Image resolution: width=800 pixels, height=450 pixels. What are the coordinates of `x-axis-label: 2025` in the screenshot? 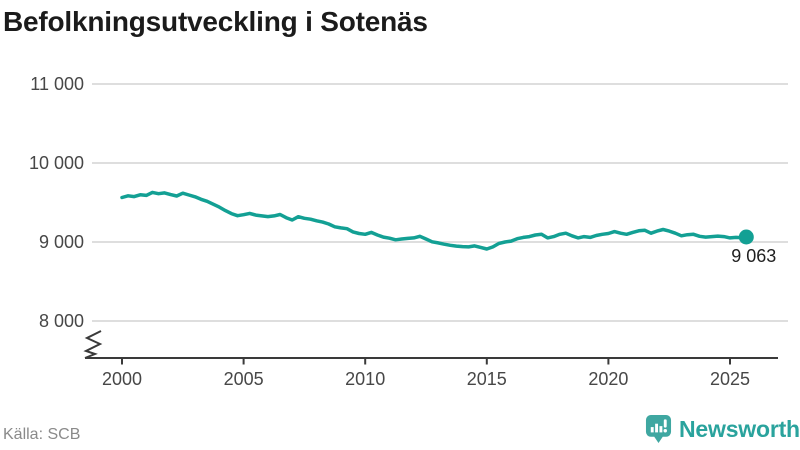 It's located at (730, 379).